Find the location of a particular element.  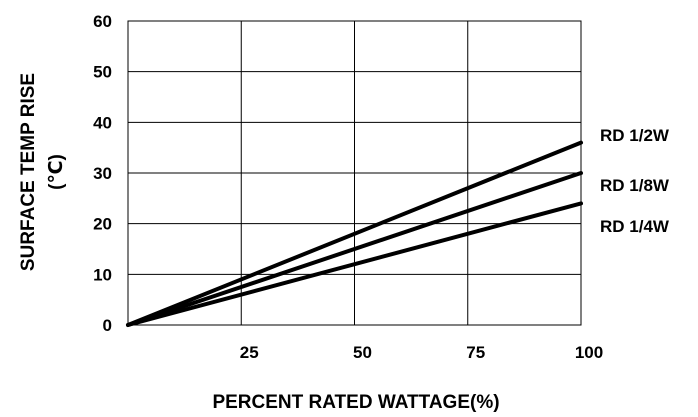

y-tick-label: 20 is located at coordinates (102, 224).